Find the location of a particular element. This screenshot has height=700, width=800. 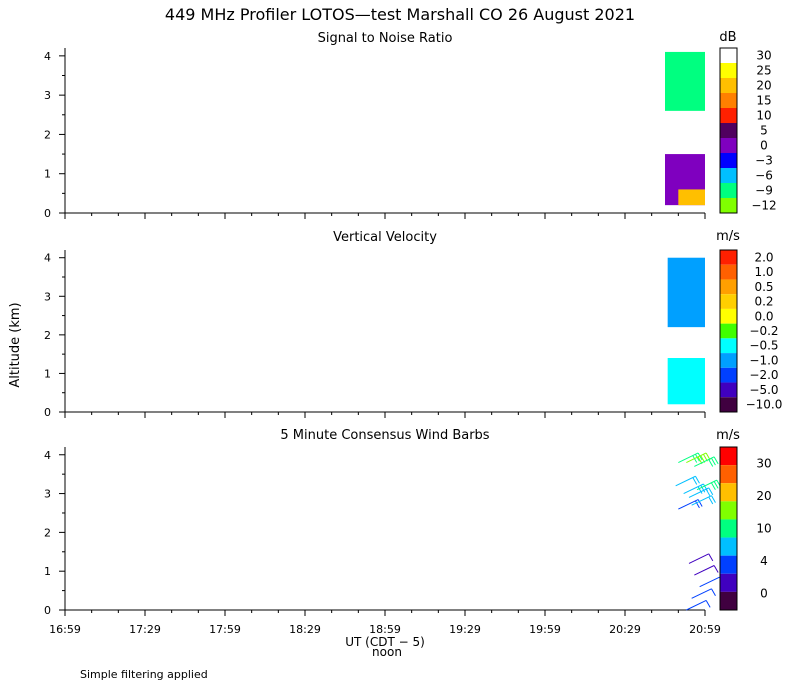

panel-wind-barbs: 5 Minute Consensus Wind Barbs m/s is located at coordinates (510, 435).